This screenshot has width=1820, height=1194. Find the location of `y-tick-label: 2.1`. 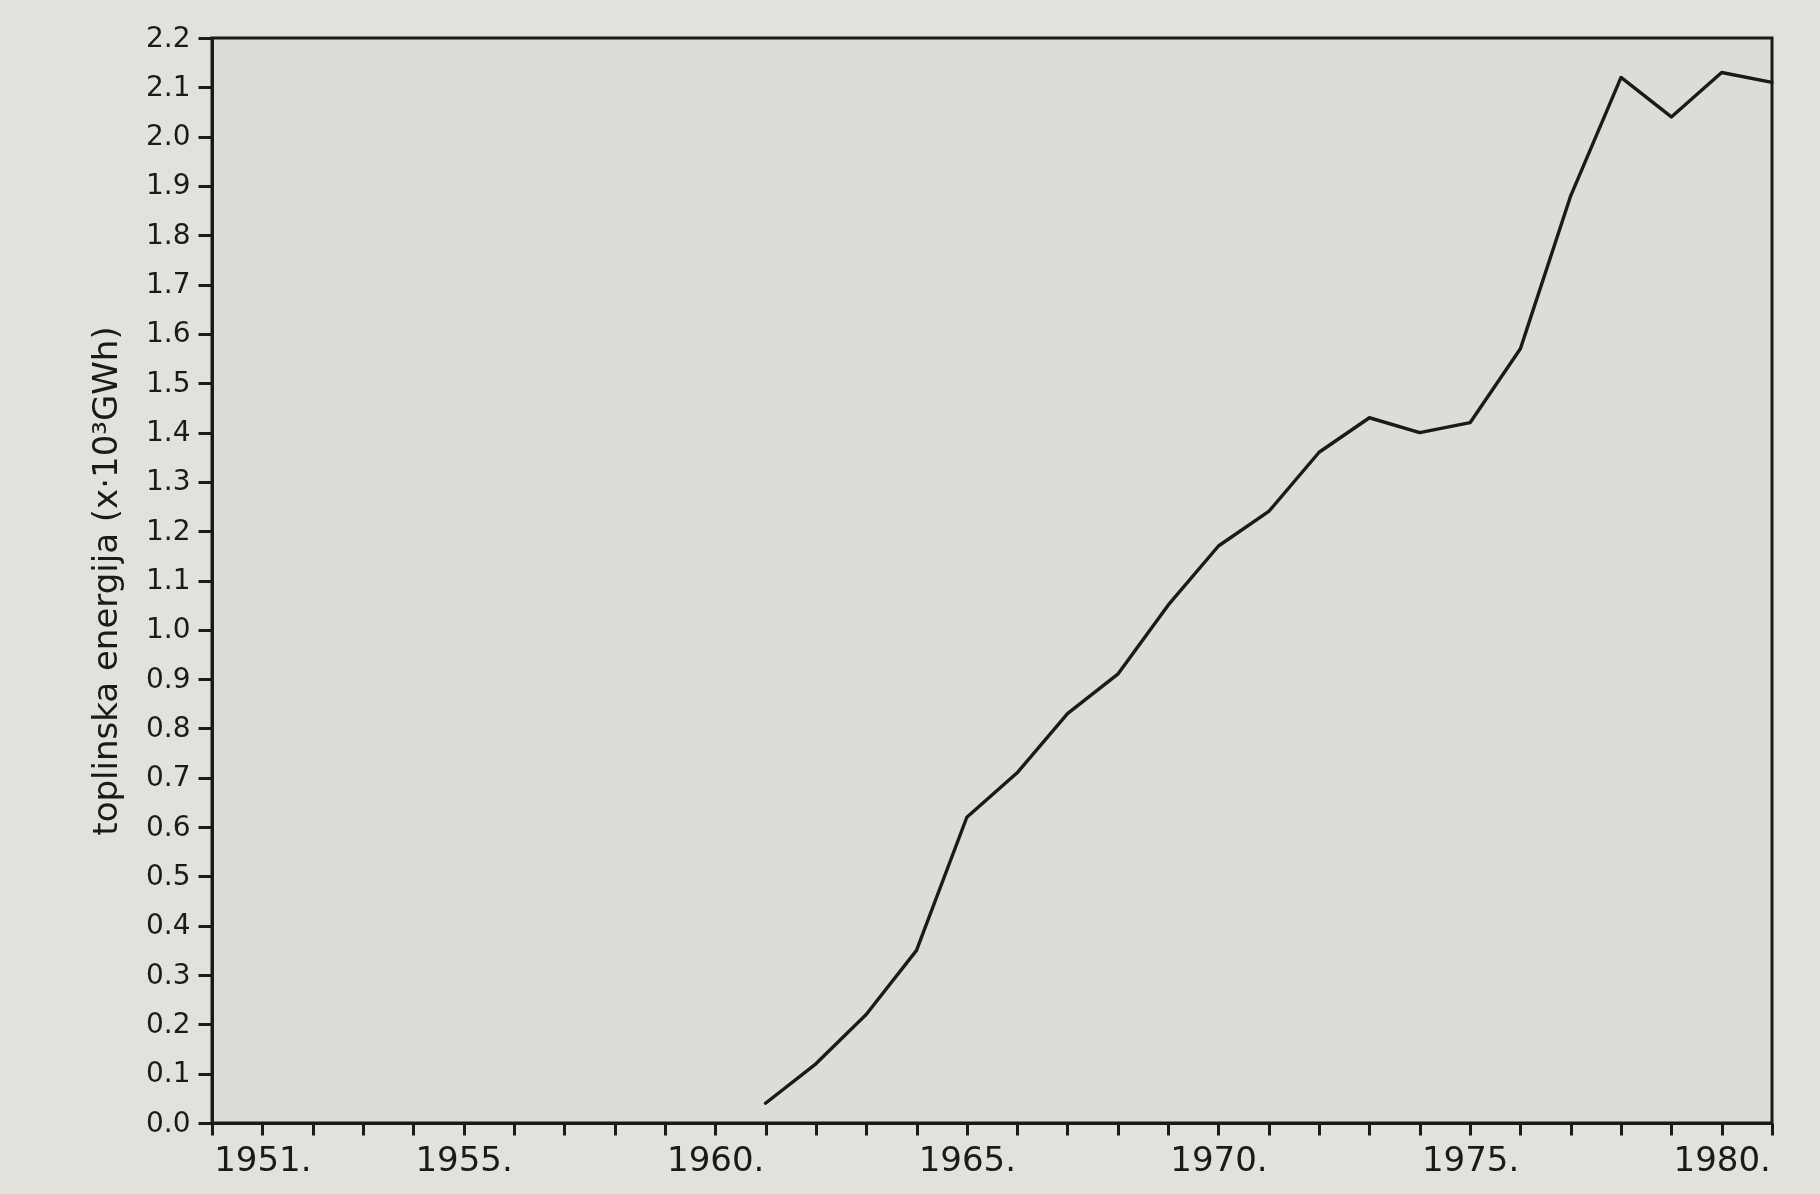

y-tick-label: 2.1 is located at coordinates (168, 86).